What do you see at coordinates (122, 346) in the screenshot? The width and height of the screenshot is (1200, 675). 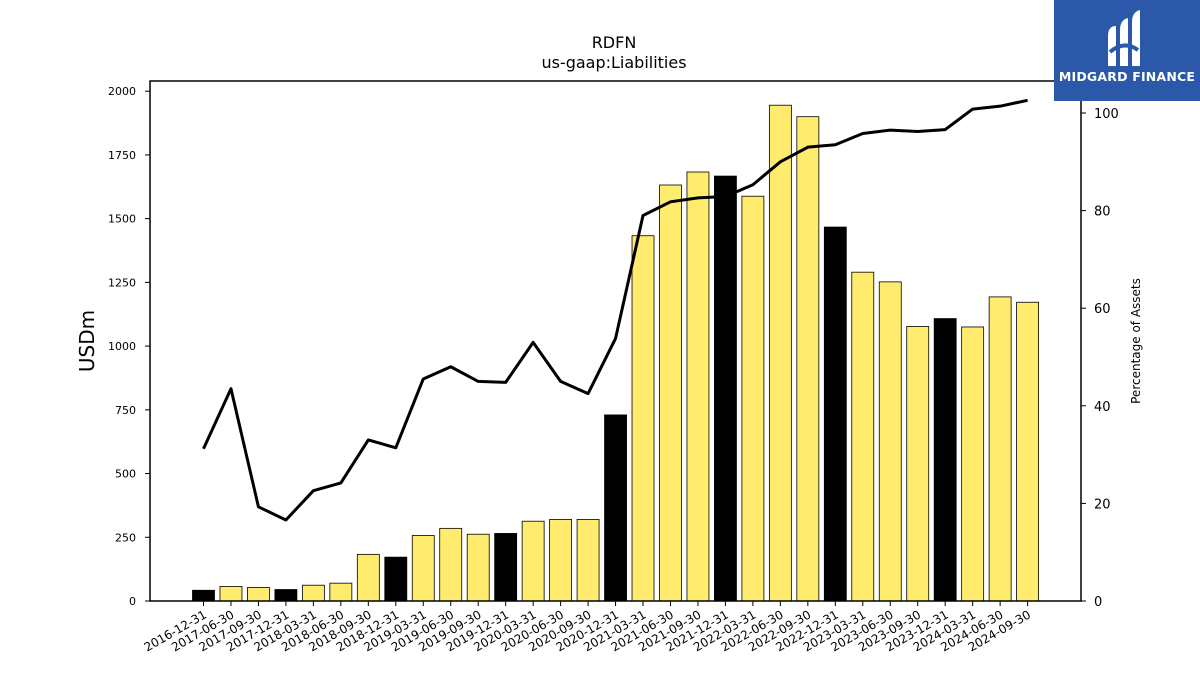 I see `y-tick-label-left: 1000` at bounding box center [122, 346].